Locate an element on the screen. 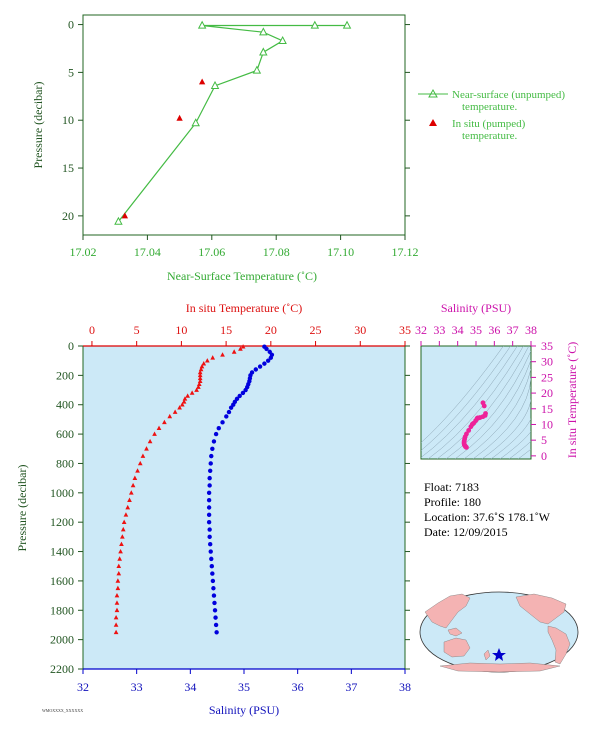 This screenshot has height=732, width=601. profile-salinity-tick-label: 33 is located at coordinates (137, 687).